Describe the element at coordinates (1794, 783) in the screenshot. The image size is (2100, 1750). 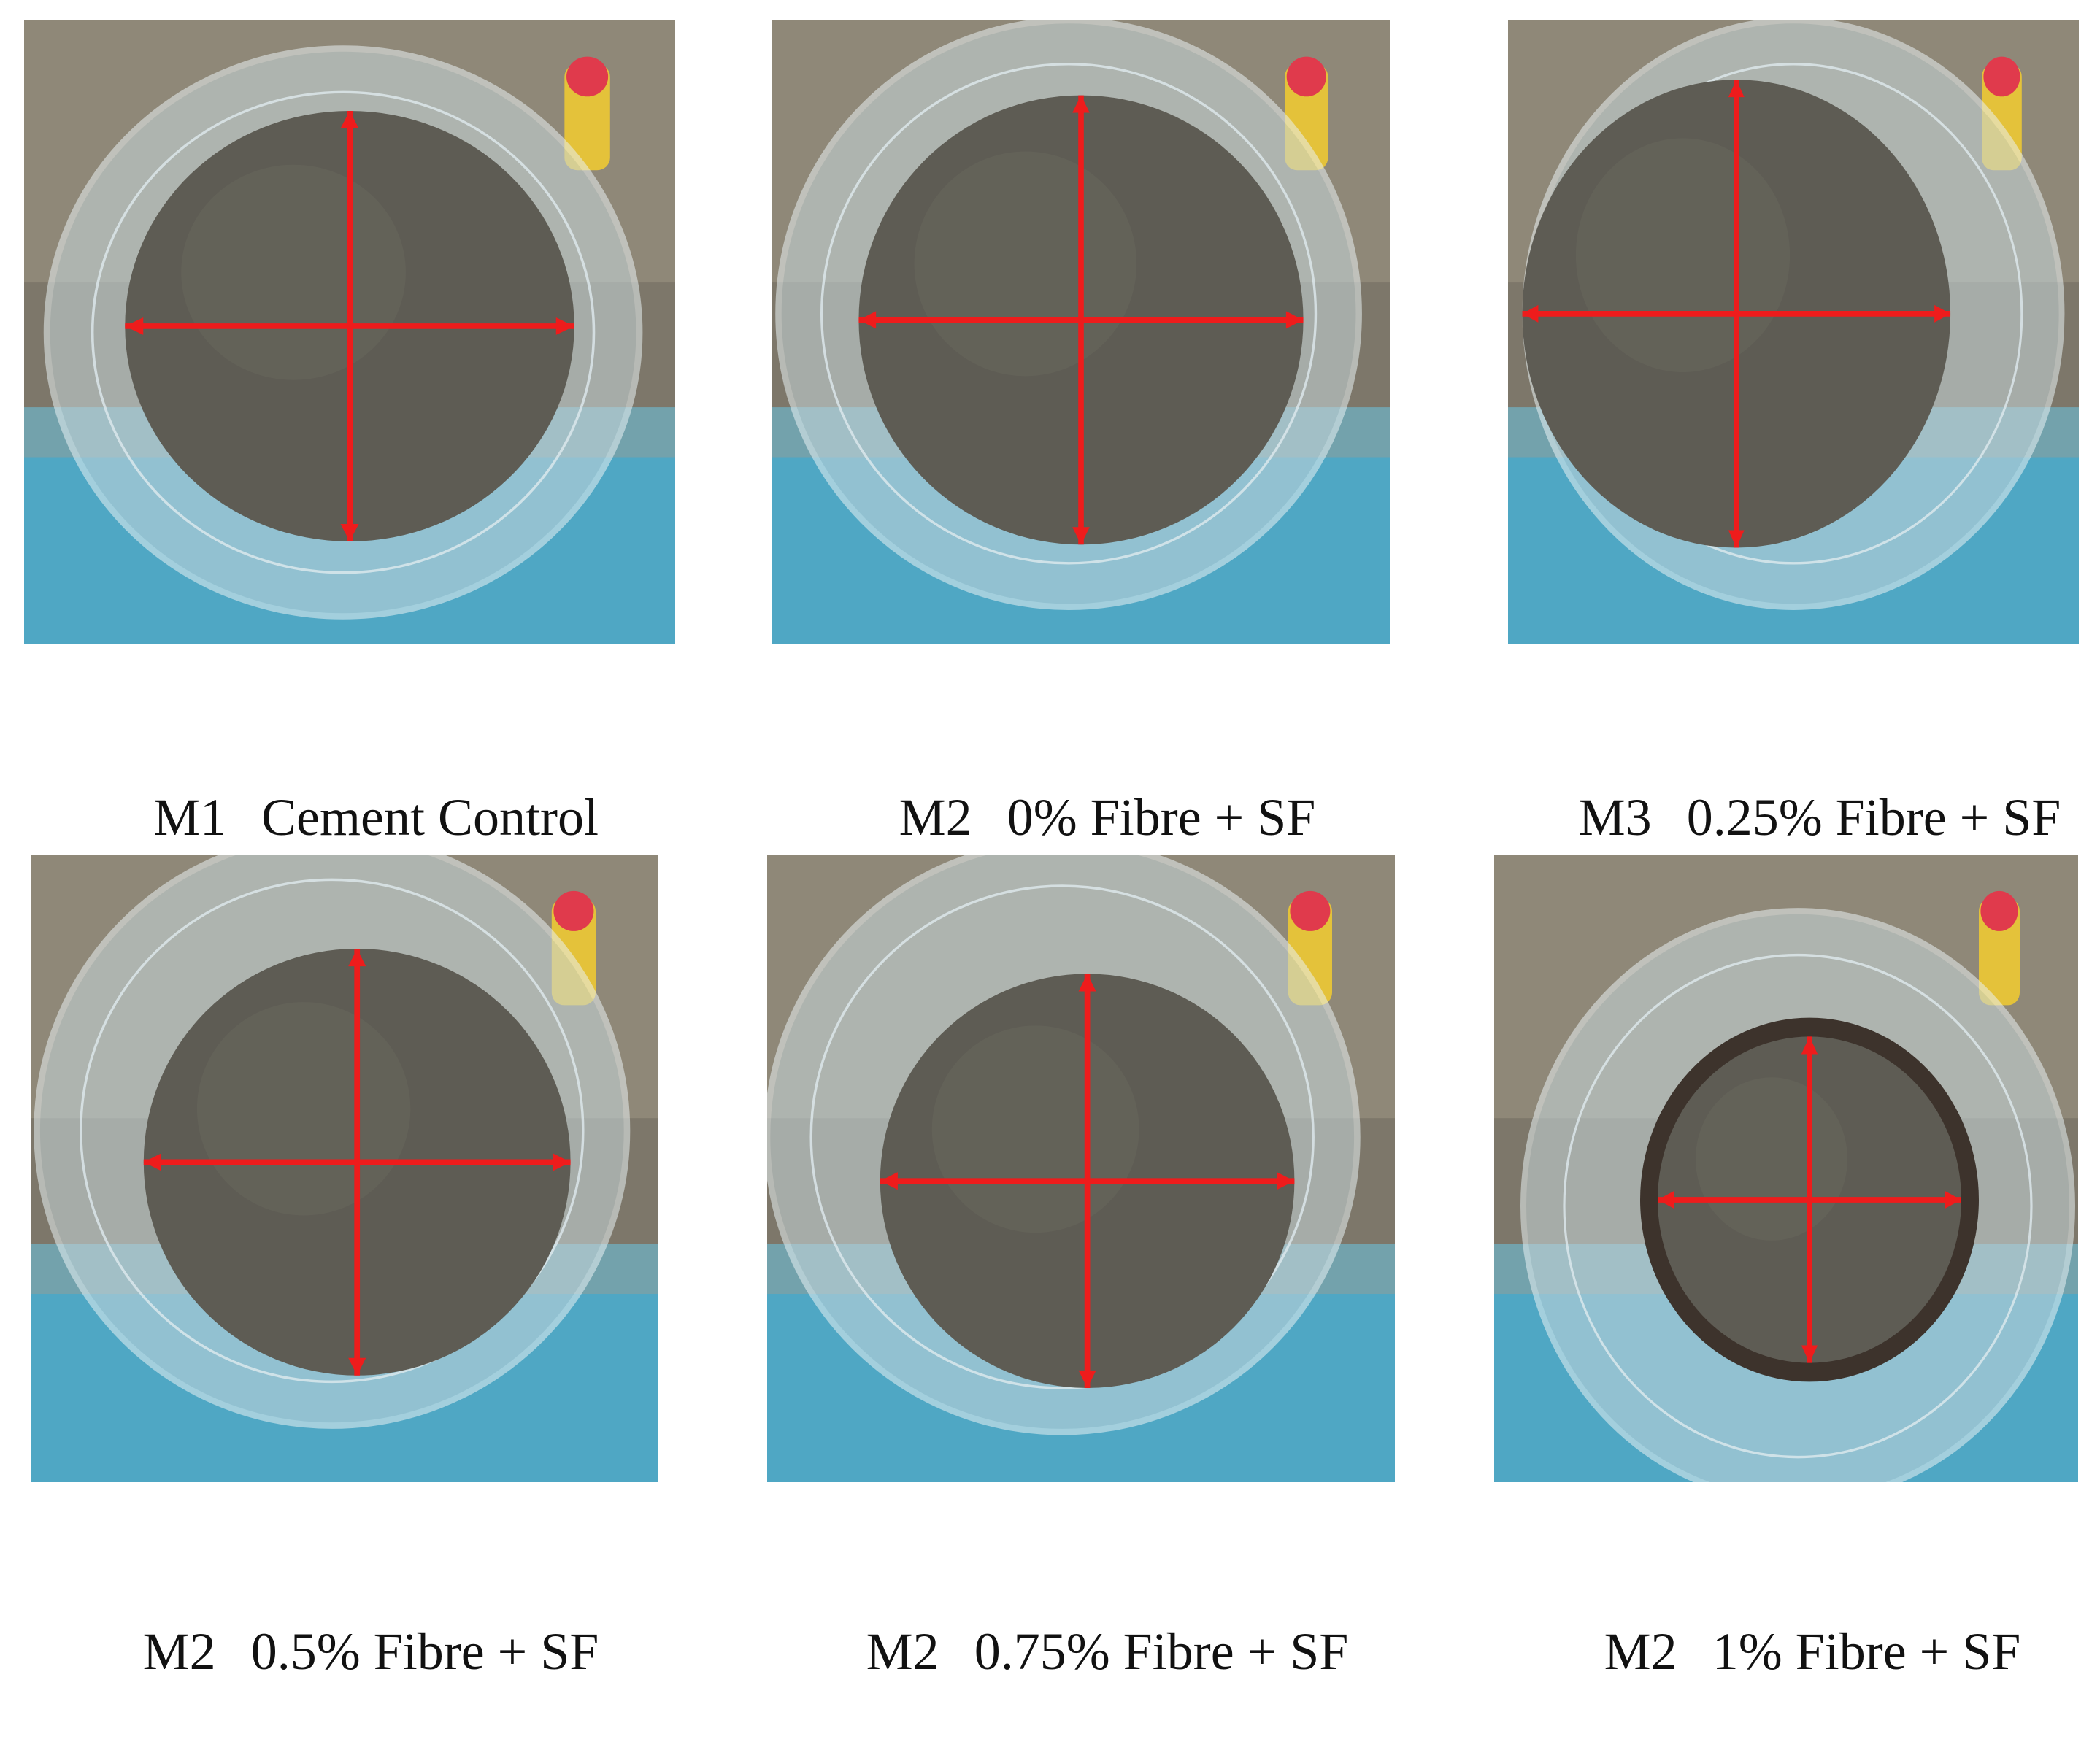
I see `panel-caption: M3 0.25% Fibre + SF` at that location.